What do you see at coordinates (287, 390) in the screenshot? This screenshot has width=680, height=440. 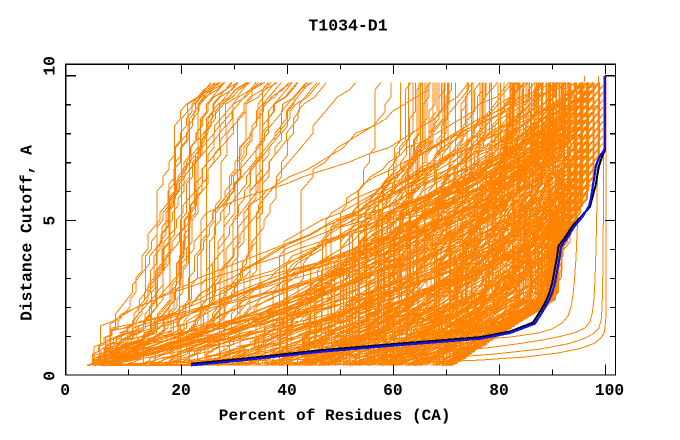 I see `svg-text: 40` at bounding box center [287, 390].